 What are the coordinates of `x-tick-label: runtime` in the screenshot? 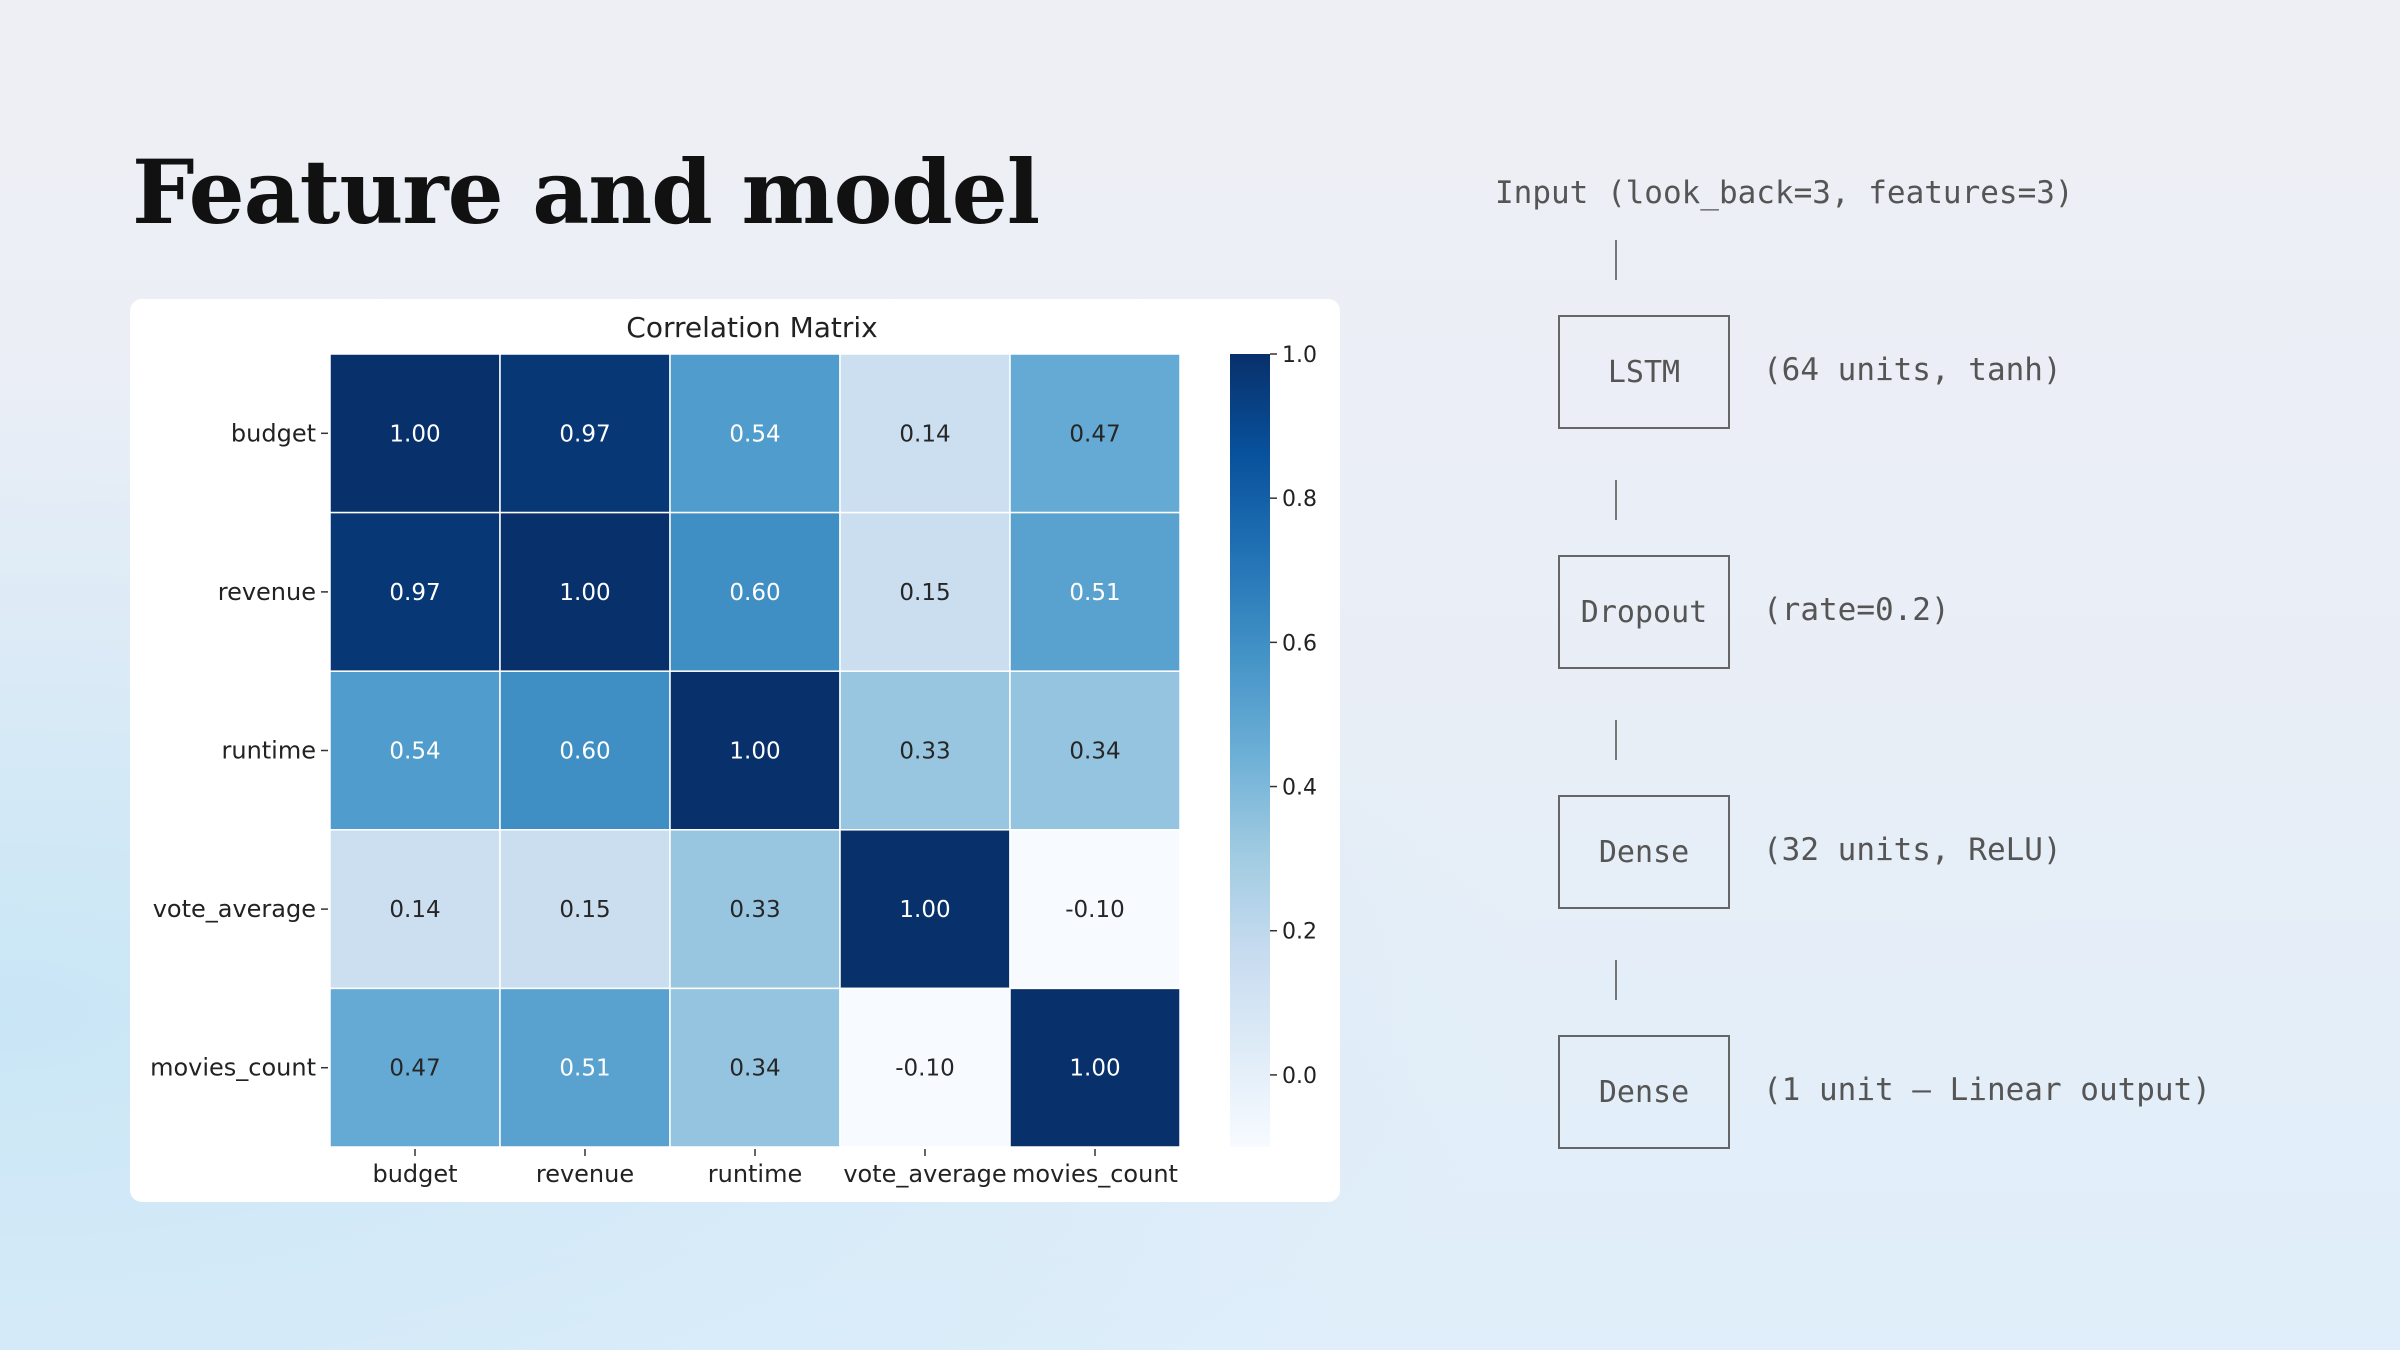 It's located at (755, 1174).